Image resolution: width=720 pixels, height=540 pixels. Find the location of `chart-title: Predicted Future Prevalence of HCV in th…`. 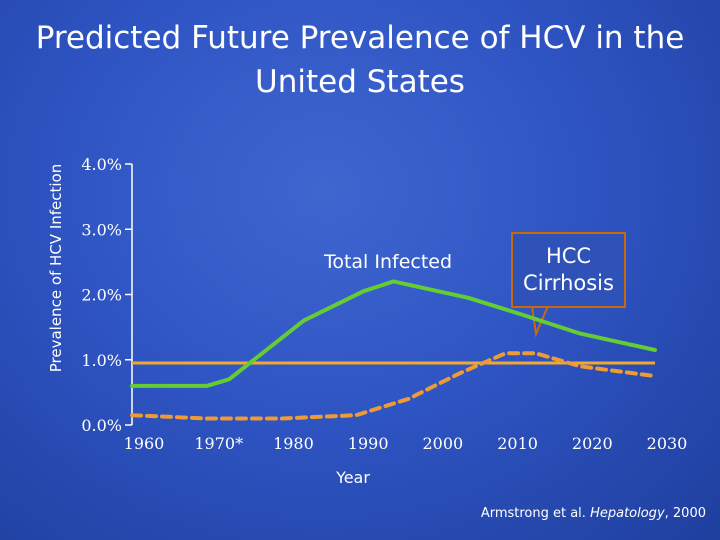

chart-title: Predicted Future Prevalence of HCV in th… is located at coordinates (360, 60).